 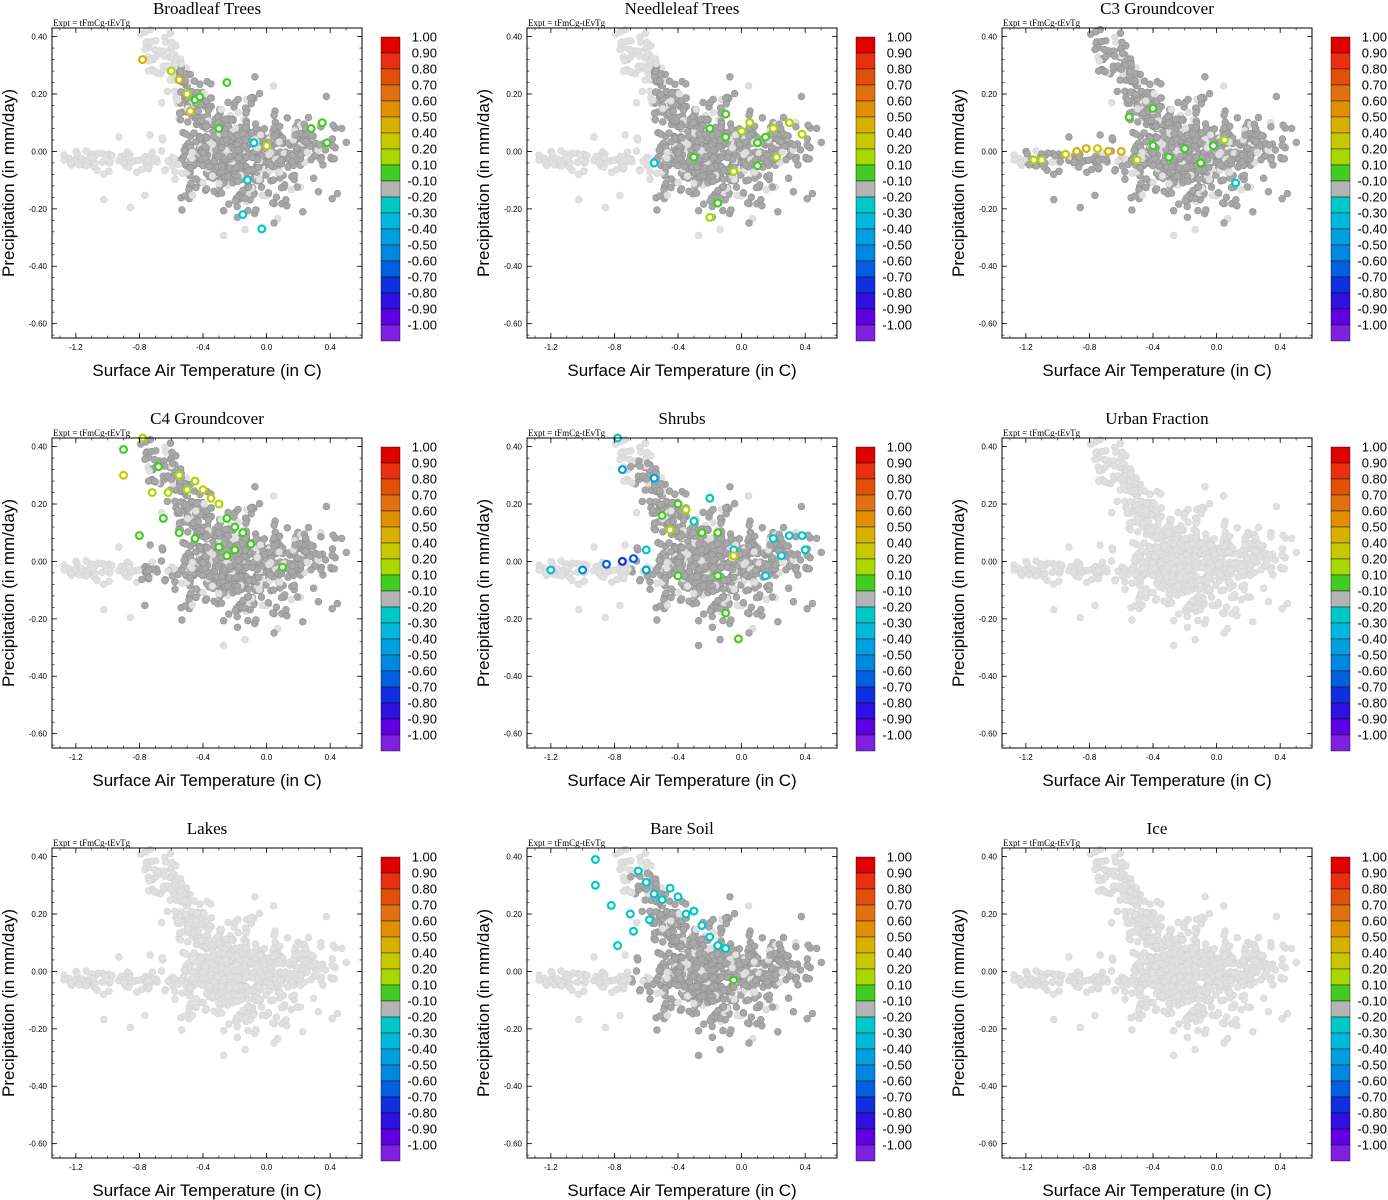 What do you see at coordinates (1155, 132) in the screenshot?
I see `point-cloud` at bounding box center [1155, 132].